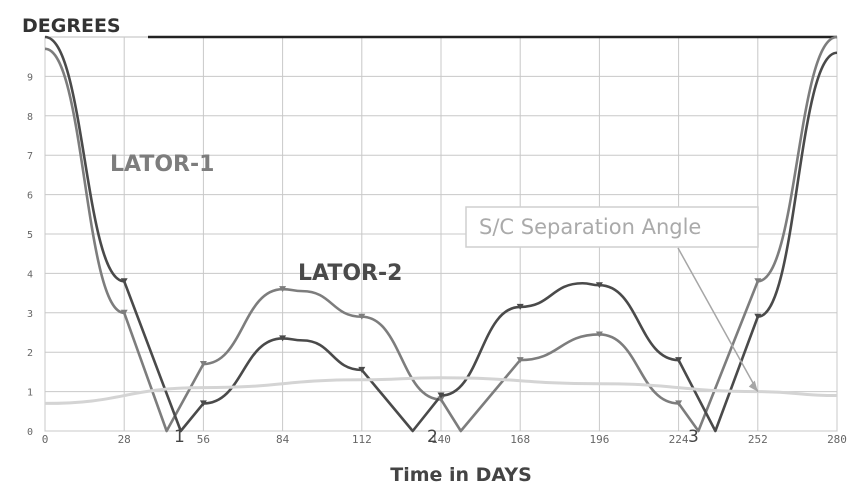 Image resolution: width=863 pixels, height=492 pixels. I want to click on x-tick-label: 140, so click(441, 439).